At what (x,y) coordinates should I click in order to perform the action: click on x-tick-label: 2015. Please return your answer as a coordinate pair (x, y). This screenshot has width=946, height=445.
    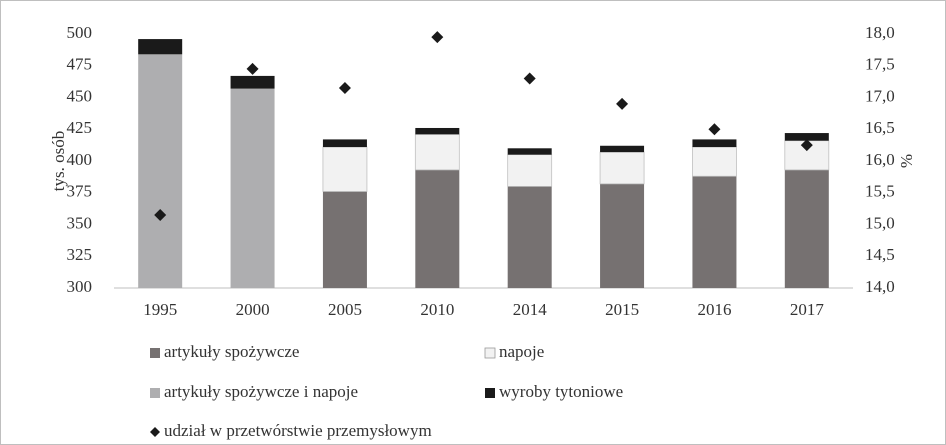
    Looking at the image, I should click on (622, 309).